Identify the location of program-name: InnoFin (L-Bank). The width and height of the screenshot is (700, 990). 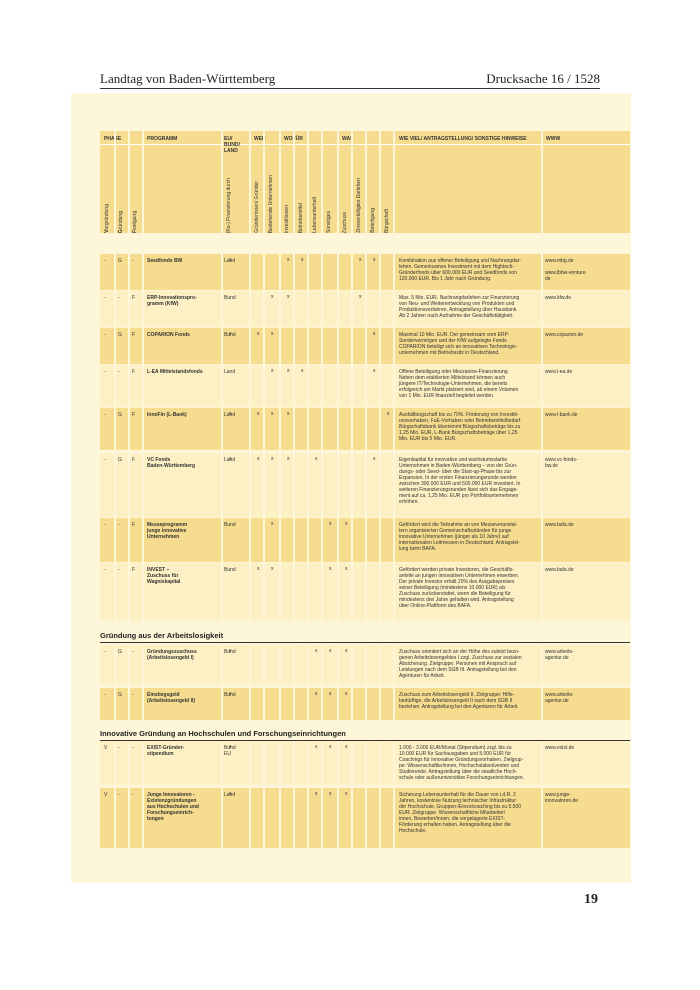
(167, 415).